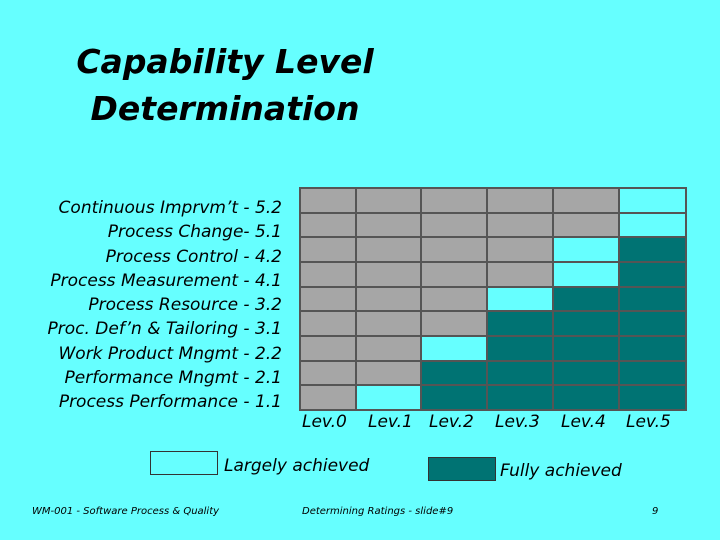  What do you see at coordinates (194, 232) in the screenshot?
I see `process-label: Process Change- 5.1` at bounding box center [194, 232].